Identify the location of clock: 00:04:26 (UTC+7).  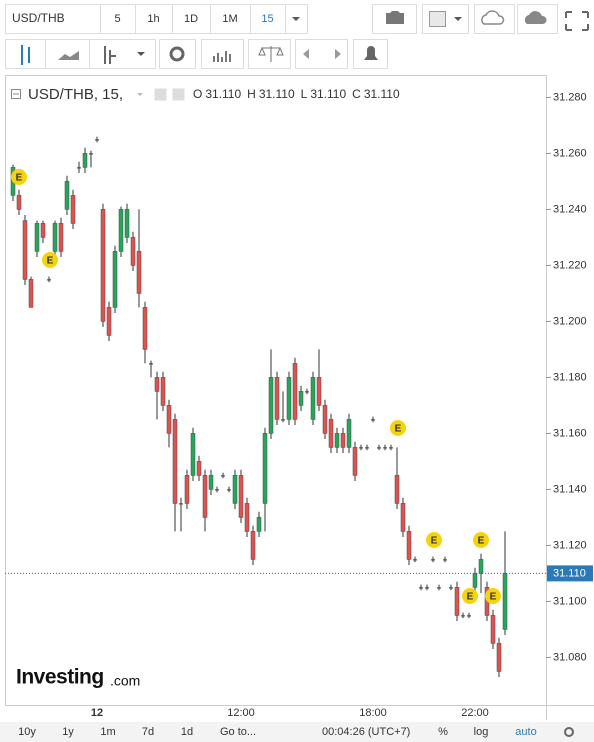
(366, 732).